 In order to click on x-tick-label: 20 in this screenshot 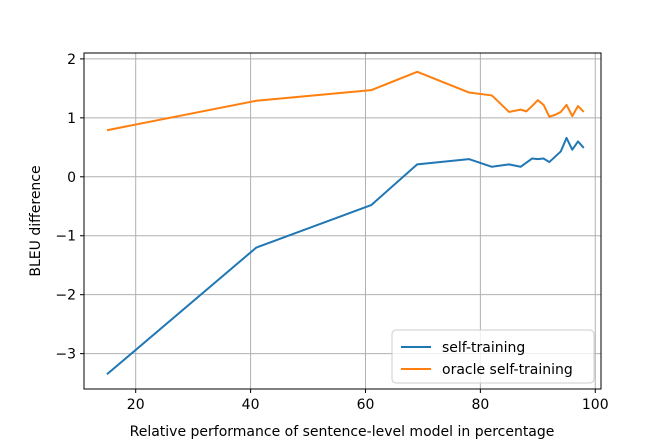, I will do `click(136, 405)`.